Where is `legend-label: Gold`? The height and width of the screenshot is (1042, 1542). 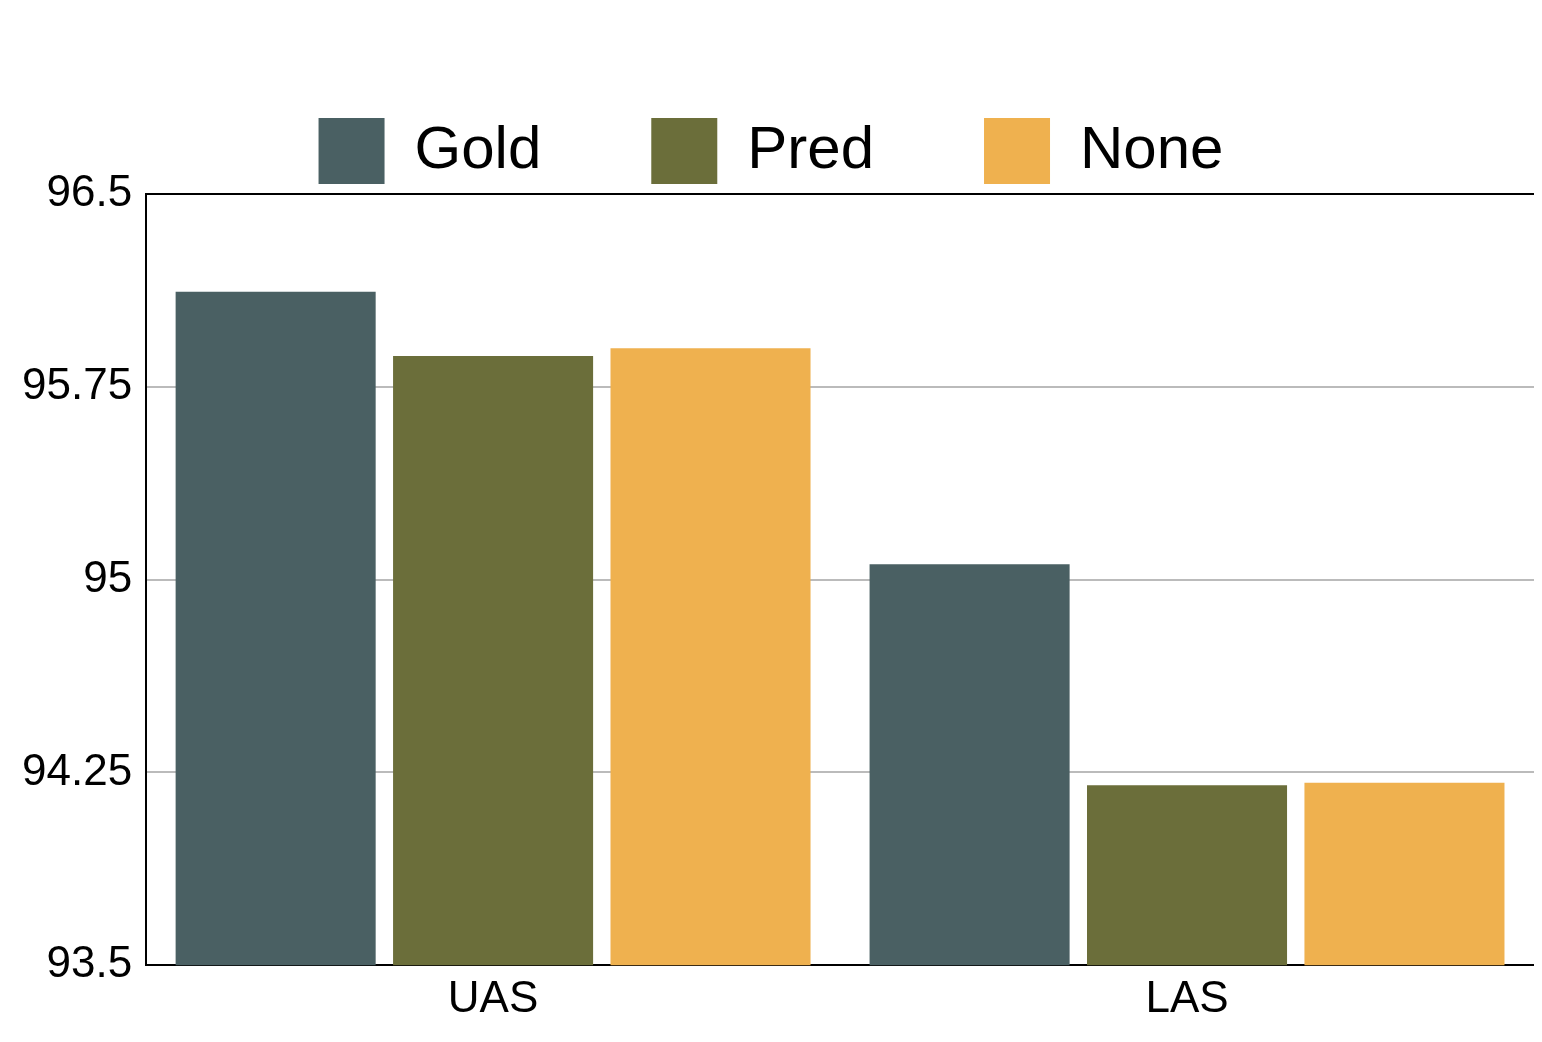
legend-label: Gold is located at coordinates (478, 147).